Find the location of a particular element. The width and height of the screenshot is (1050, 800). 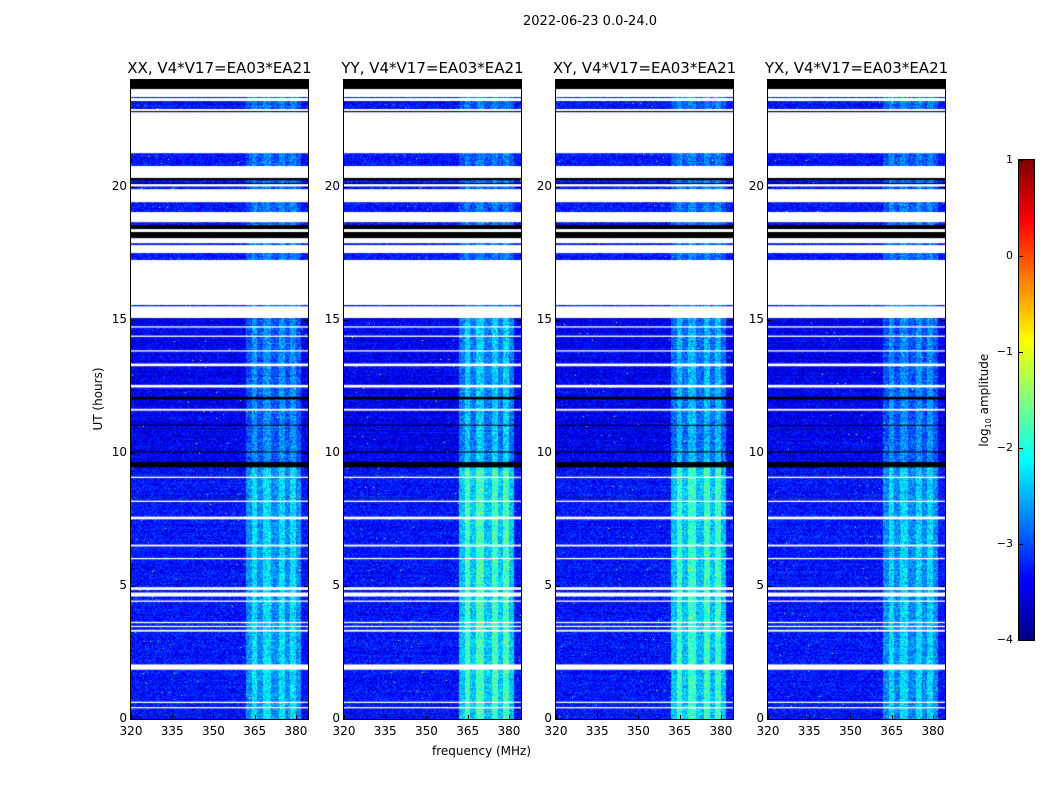

panel-title: YX, V4*V17=EA03*EA21 is located at coordinates (856, 68).